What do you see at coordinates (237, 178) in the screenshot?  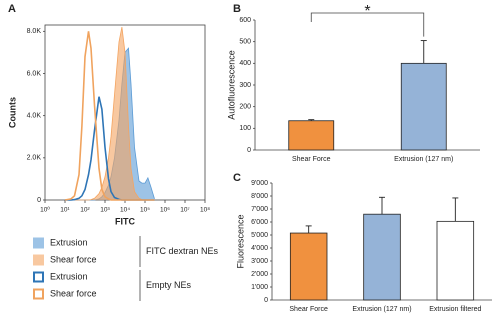 I see `panel-label: C` at bounding box center [237, 178].